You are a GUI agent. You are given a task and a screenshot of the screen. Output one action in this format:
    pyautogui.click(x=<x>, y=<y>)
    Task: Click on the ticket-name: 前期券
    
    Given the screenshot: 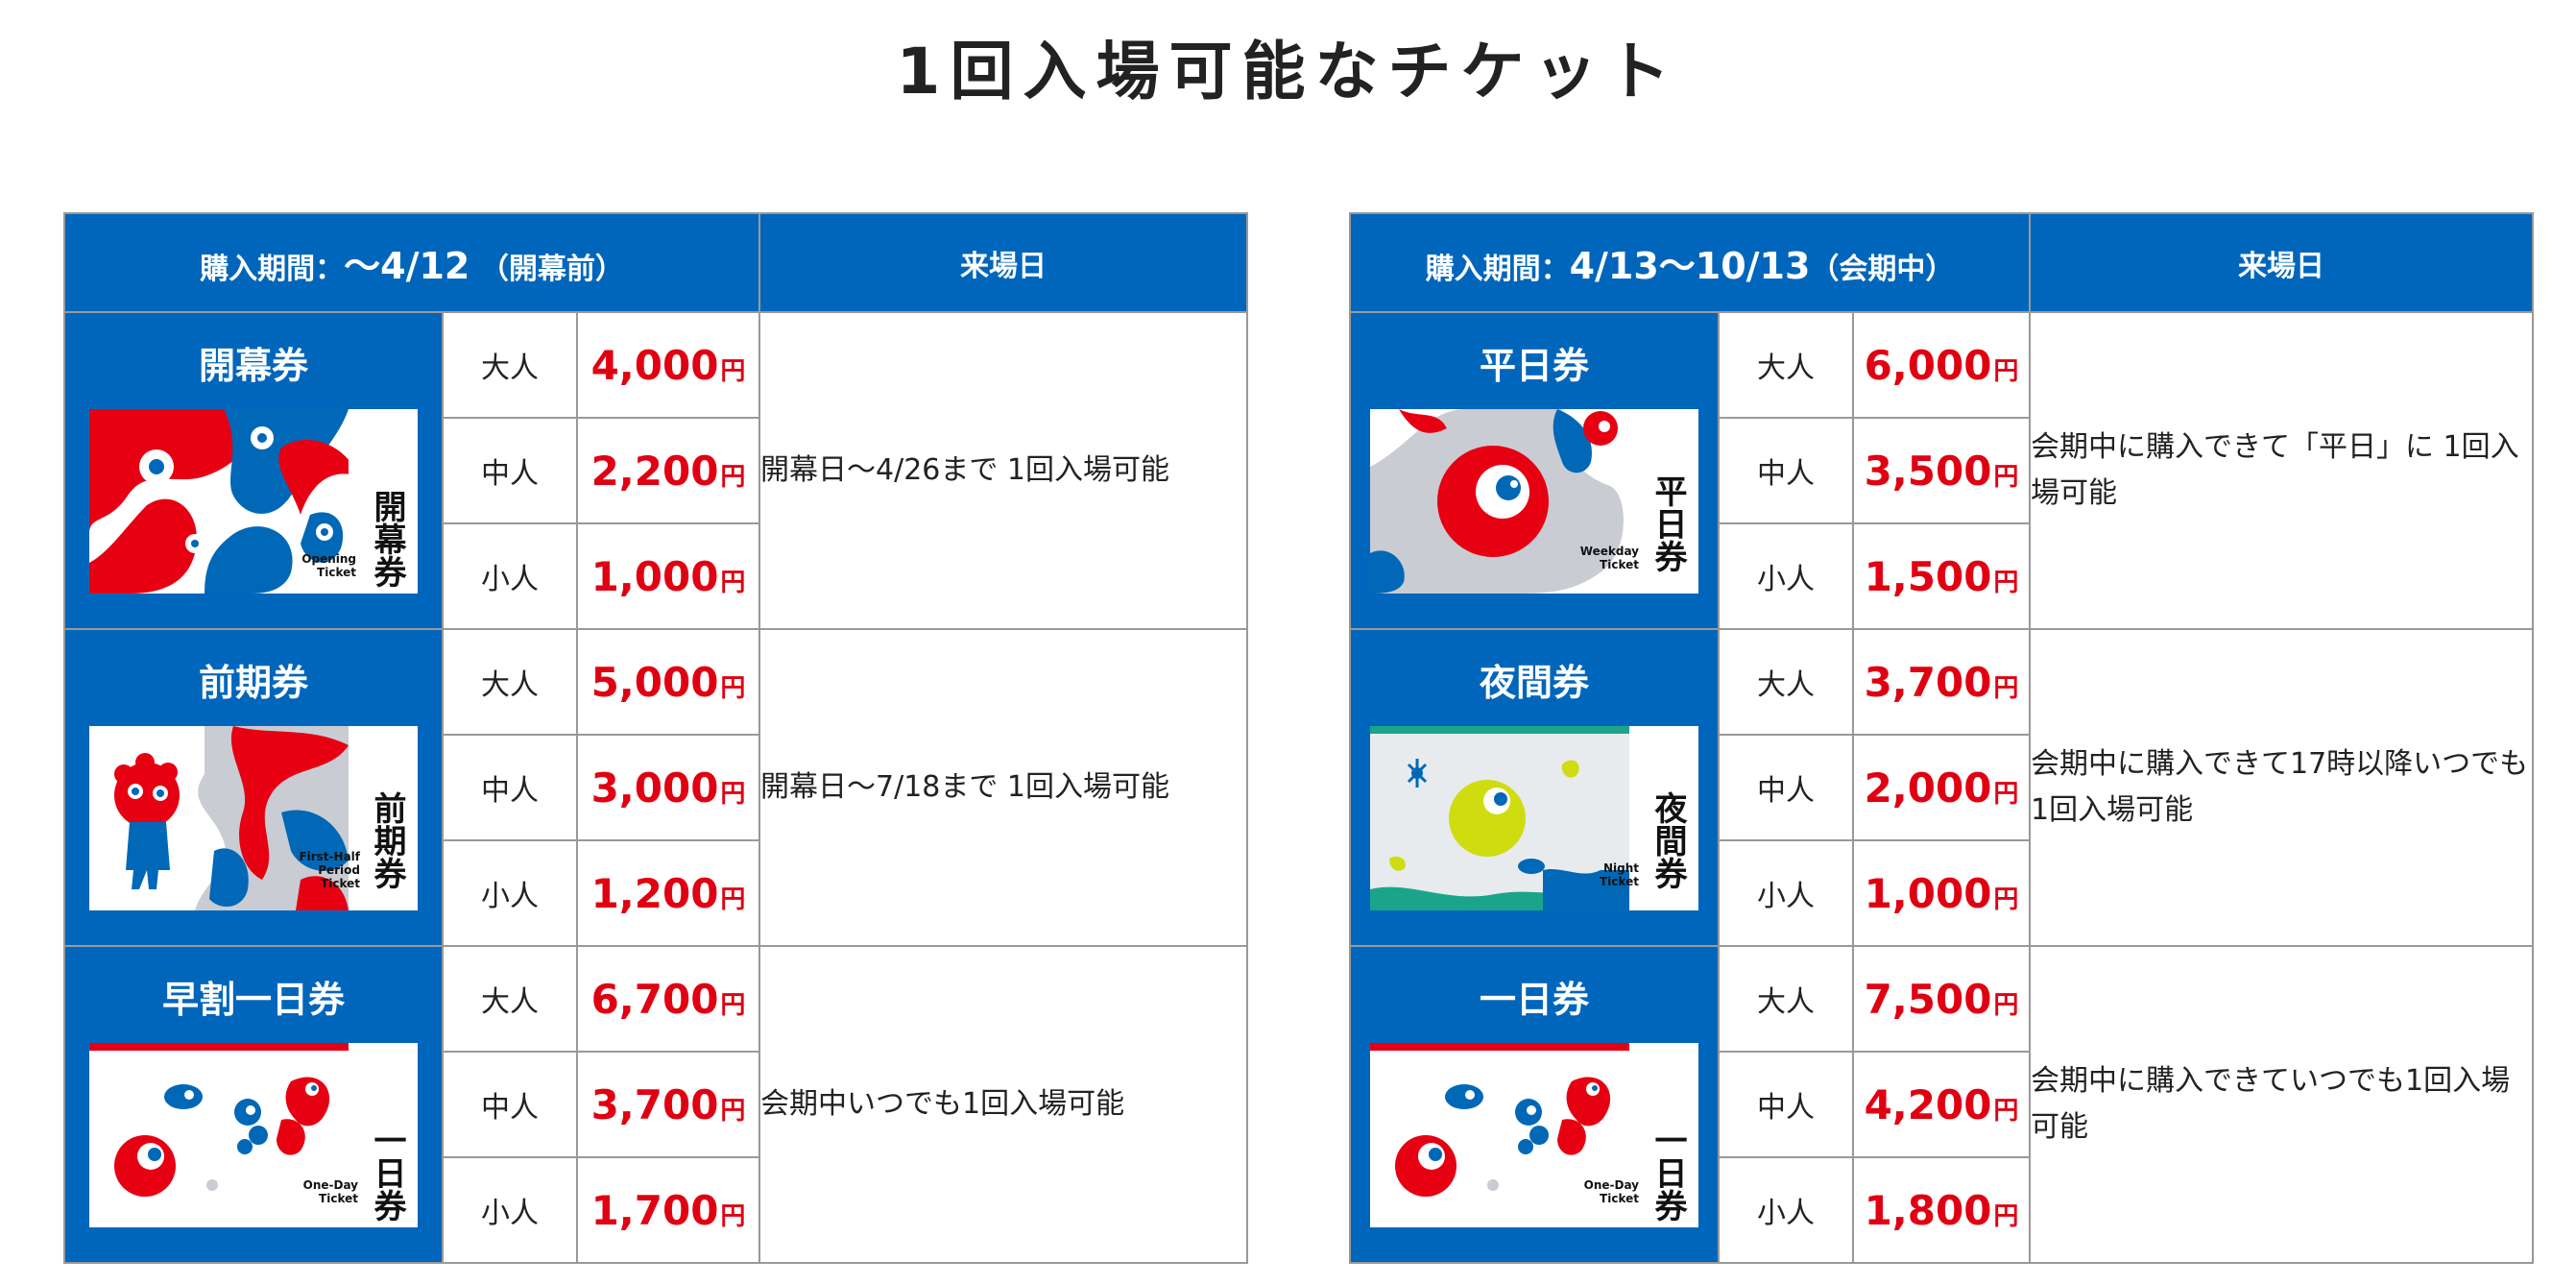 What is the action you would take?
    pyautogui.click(x=253, y=683)
    